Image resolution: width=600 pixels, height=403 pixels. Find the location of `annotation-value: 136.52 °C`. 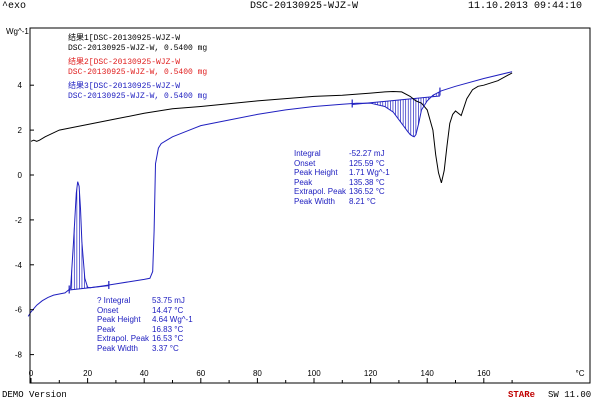

annotation-value: 136.52 °C is located at coordinates (367, 192).